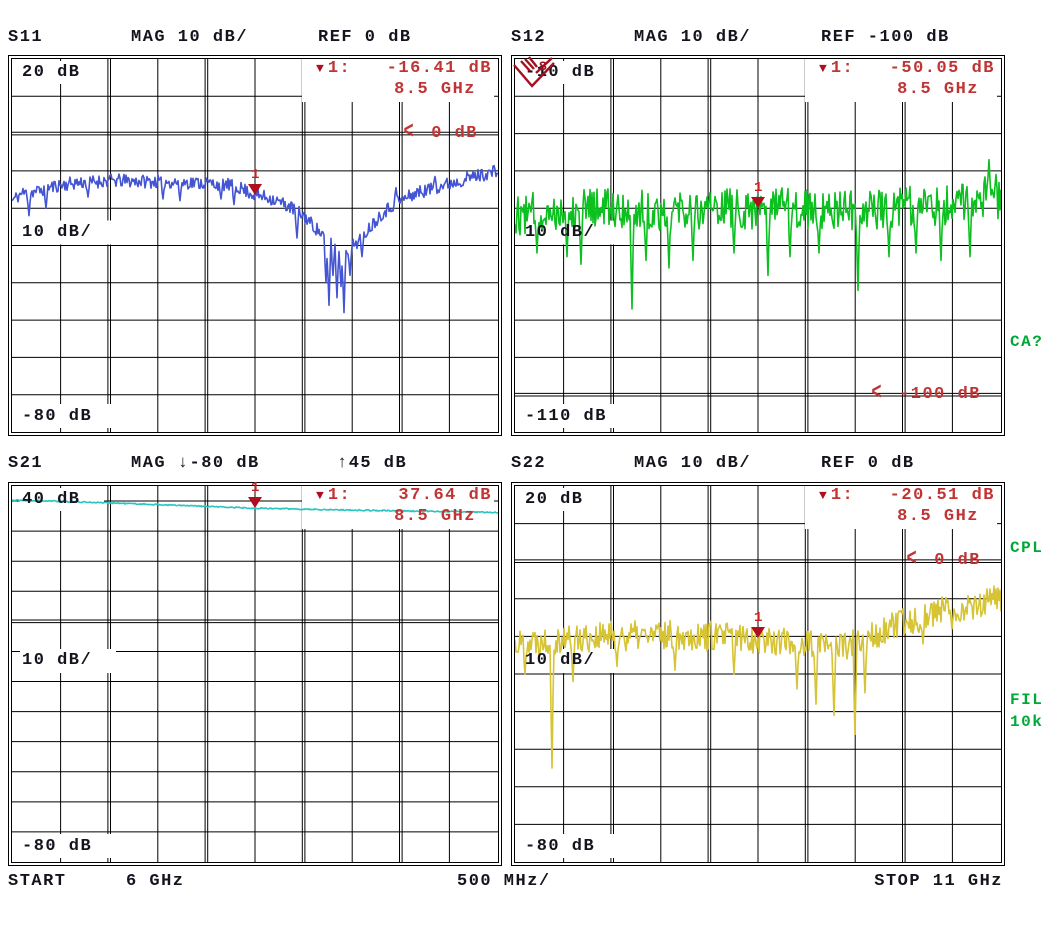 The width and height of the screenshot is (1058, 932). Describe the element at coordinates (155, 881) in the screenshot. I see `start-freq-value: 6 GHz` at that location.